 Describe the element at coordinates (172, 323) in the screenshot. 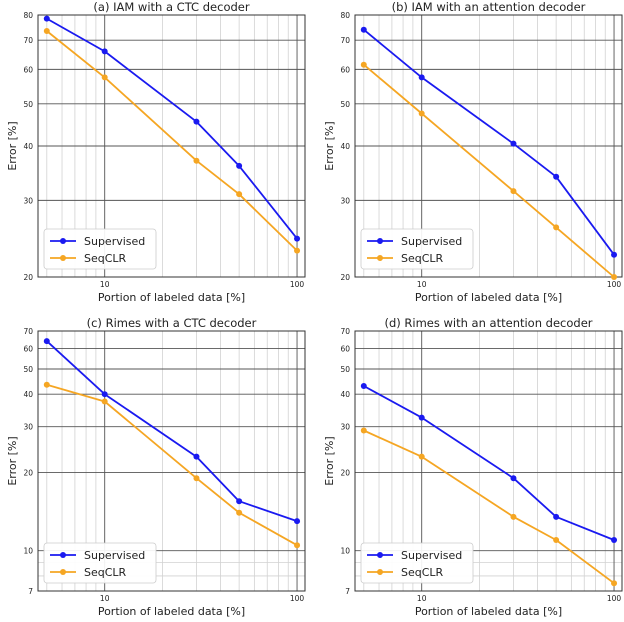

I see `chart-title: (c) Rimes with a CTC decoder` at that location.